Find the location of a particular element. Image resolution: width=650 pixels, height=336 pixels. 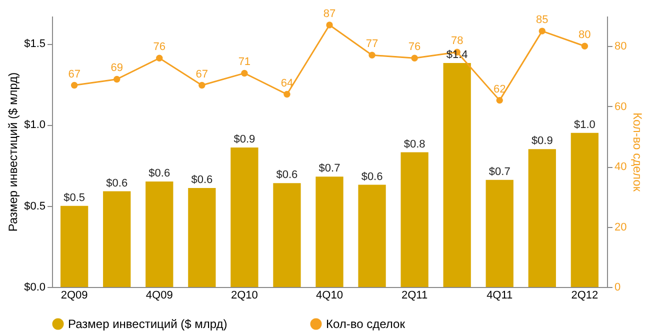

data-label: 71 is located at coordinates (244, 62).